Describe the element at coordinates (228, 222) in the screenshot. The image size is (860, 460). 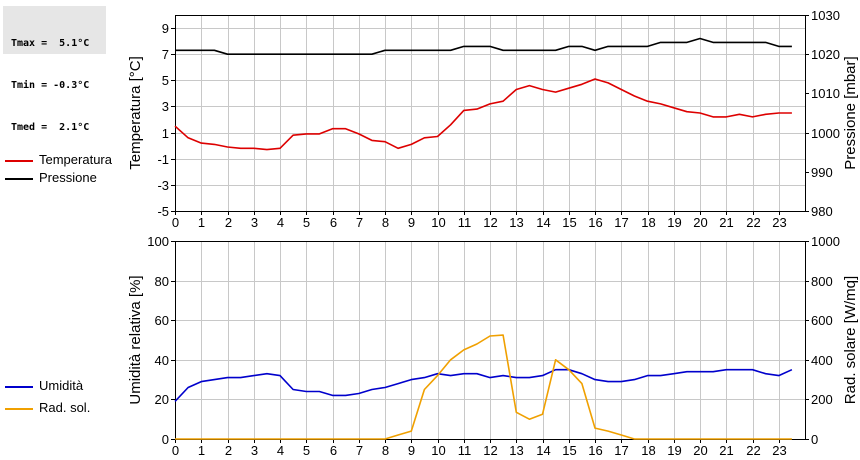
I see `chart1-xtick-label: 2` at that location.